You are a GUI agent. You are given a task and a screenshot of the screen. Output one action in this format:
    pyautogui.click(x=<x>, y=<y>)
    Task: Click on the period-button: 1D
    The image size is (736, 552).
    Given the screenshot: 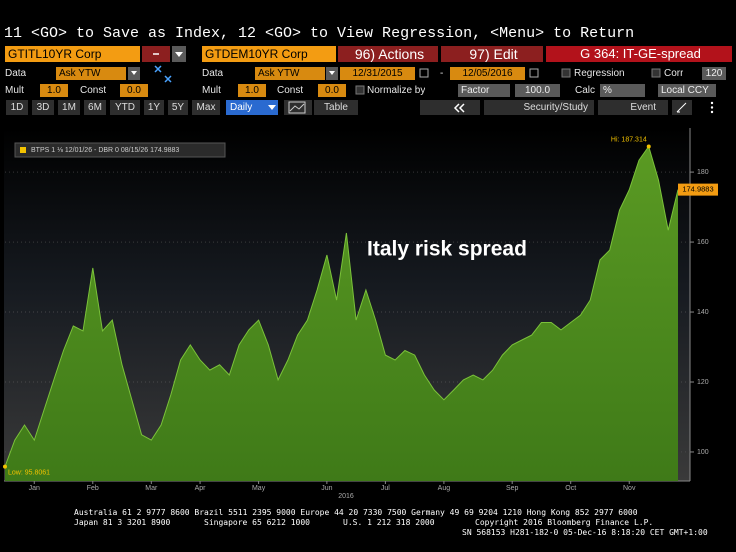 What is the action you would take?
    pyautogui.click(x=17, y=107)
    